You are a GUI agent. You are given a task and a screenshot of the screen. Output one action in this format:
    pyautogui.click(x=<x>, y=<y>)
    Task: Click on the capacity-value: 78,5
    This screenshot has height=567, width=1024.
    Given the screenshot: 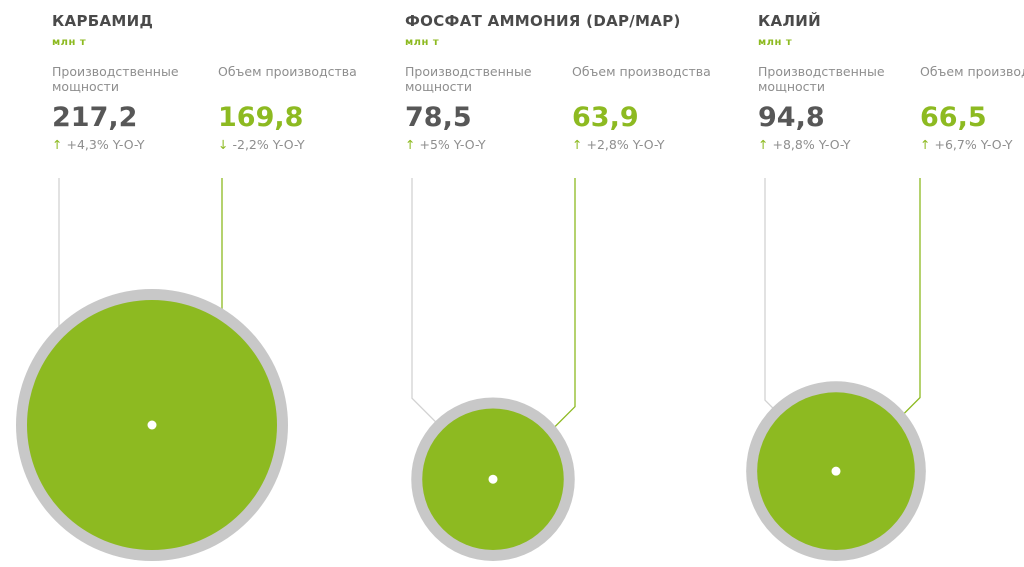 What is the action you would take?
    pyautogui.click(x=438, y=117)
    